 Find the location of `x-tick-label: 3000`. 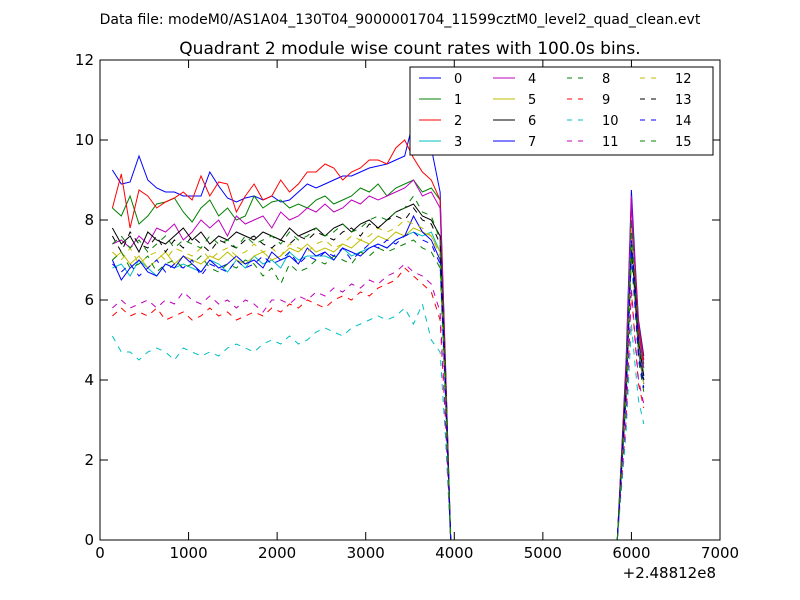

x-tick-label: 3000 is located at coordinates (366, 553).